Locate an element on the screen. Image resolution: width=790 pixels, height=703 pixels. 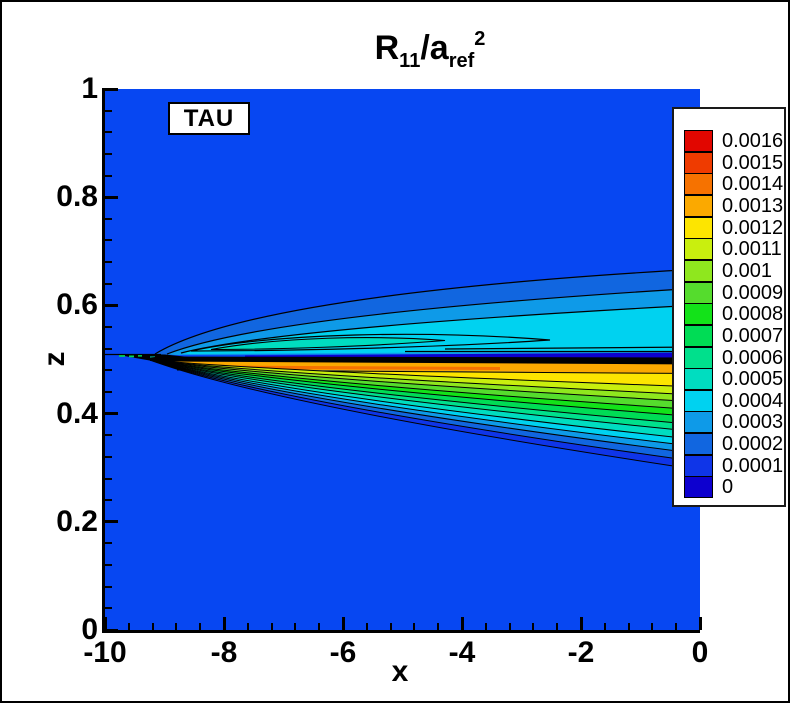
z-tick-label: 0.8 is located at coordinates (77, 197).